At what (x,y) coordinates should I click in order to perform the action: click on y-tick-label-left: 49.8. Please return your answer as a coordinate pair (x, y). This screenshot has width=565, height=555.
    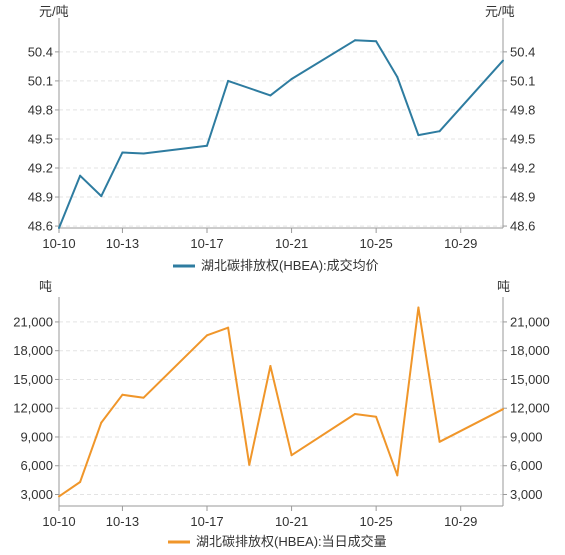
    Looking at the image, I should click on (40, 109).